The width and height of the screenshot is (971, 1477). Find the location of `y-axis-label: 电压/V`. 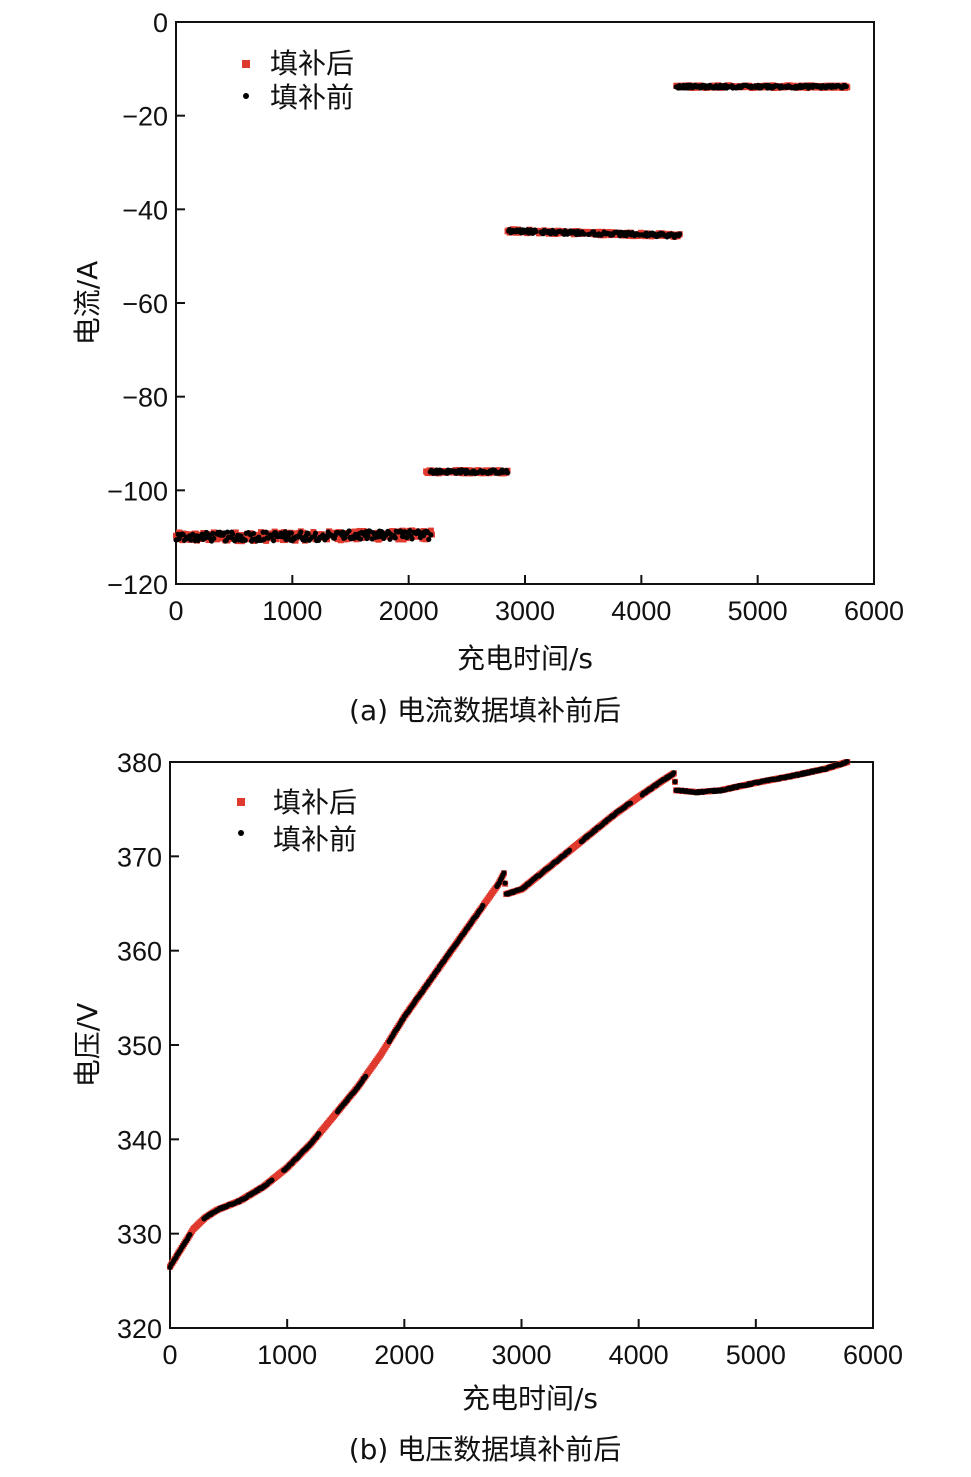

y-axis-label: 电压/V is located at coordinates (87, 1045).